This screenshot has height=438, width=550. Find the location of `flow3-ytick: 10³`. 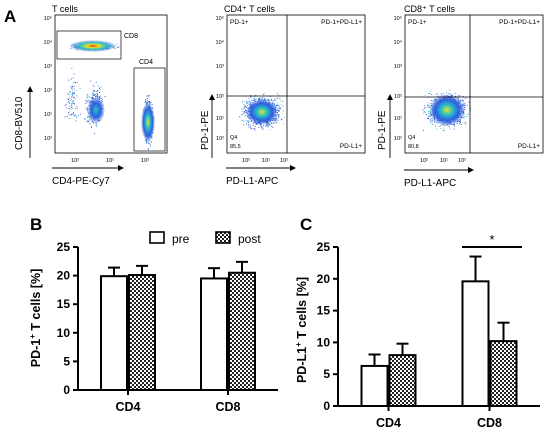

flow3-ytick: 10³ is located at coordinates (398, 67).